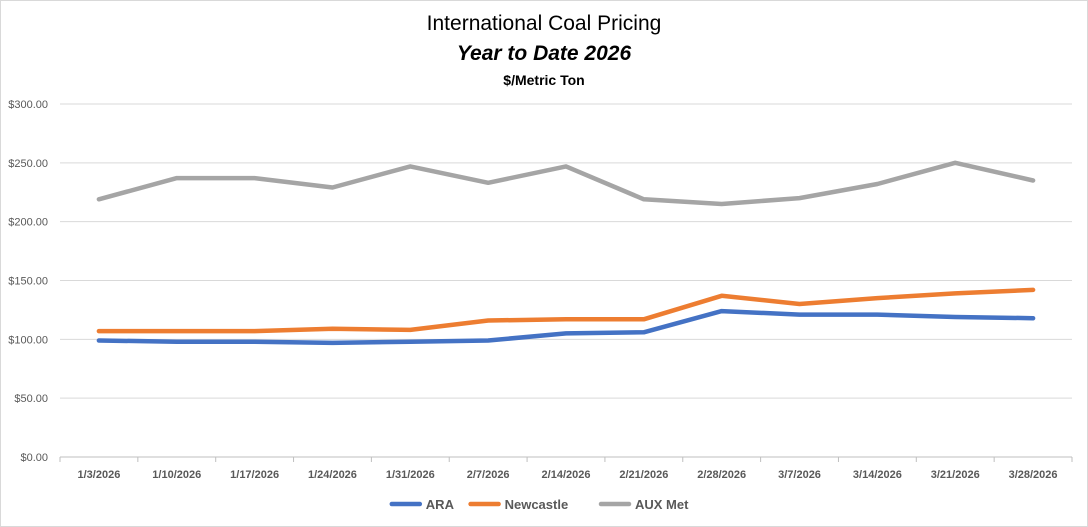  I want to click on y-tick-label: $250.00, so click(28, 164).